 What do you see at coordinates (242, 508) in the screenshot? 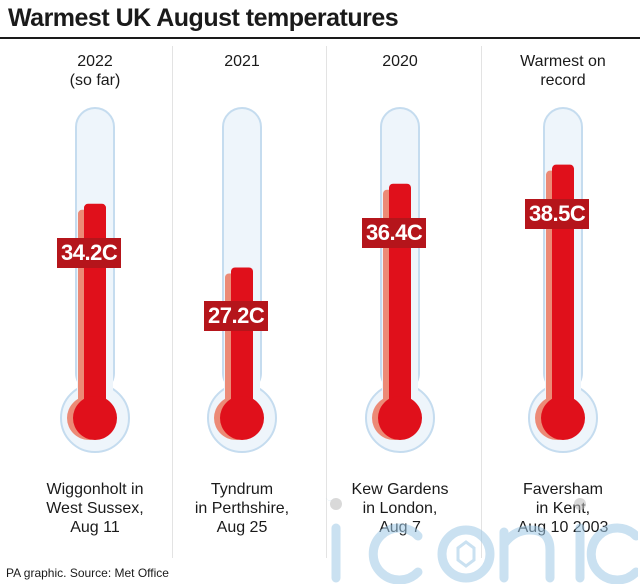
I see `location-label: Tyndrum in Perthshire, Aug 25` at bounding box center [242, 508].